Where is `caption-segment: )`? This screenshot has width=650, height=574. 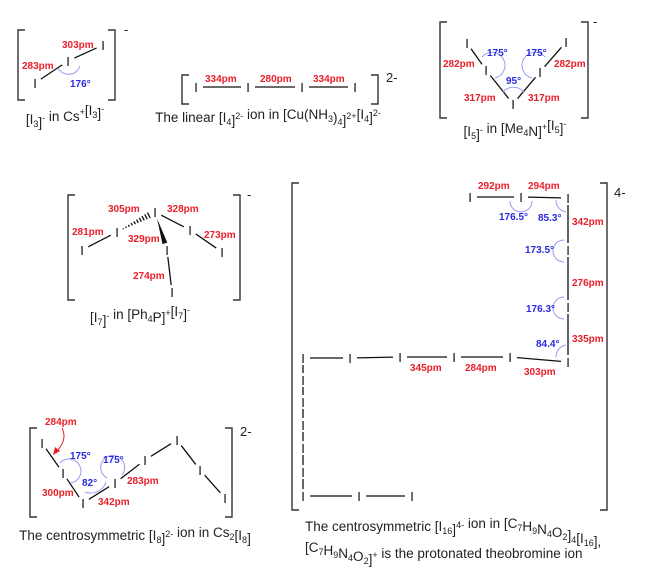 caption-segment: ) is located at coordinates (335, 117).